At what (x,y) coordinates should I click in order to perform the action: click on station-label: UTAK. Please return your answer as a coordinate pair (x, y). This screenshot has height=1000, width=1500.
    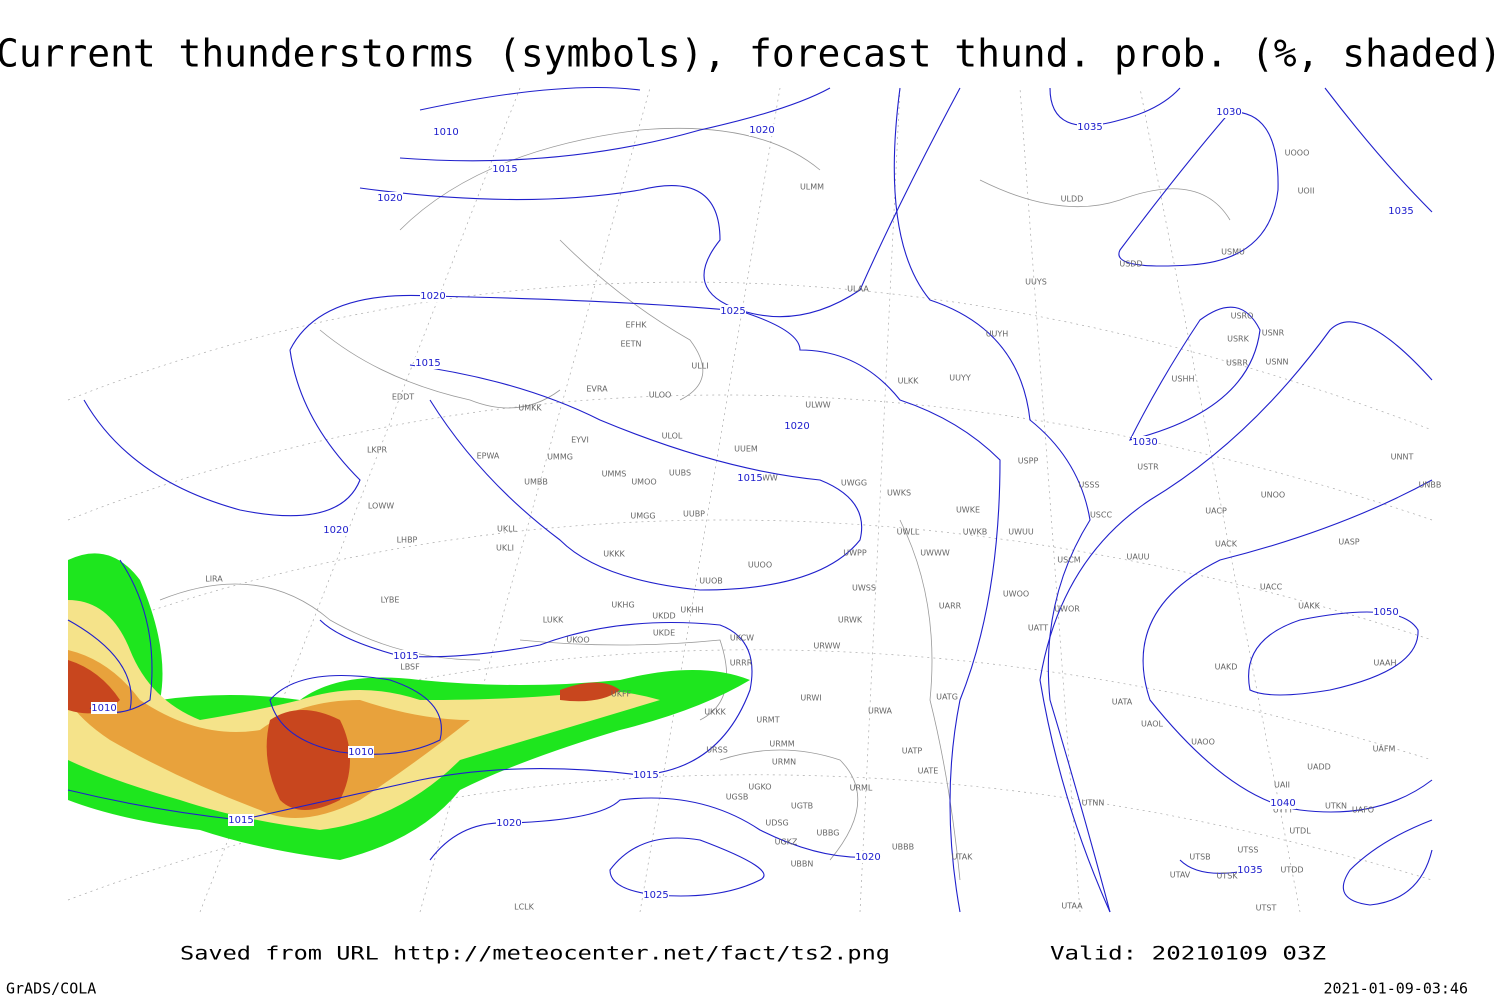
    Looking at the image, I should click on (963, 857).